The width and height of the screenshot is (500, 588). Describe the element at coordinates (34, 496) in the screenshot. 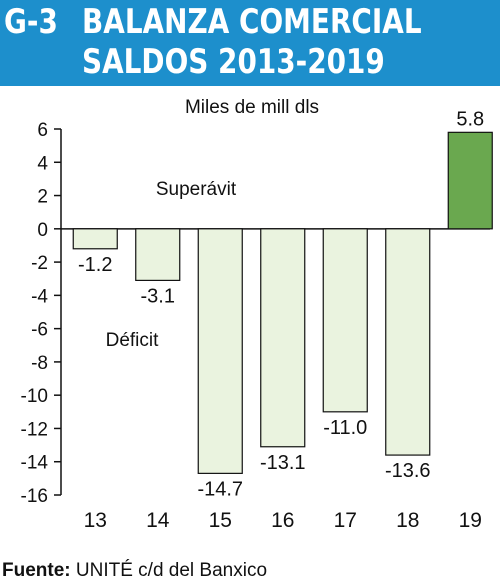

I see `y-tick-label: -16` at that location.